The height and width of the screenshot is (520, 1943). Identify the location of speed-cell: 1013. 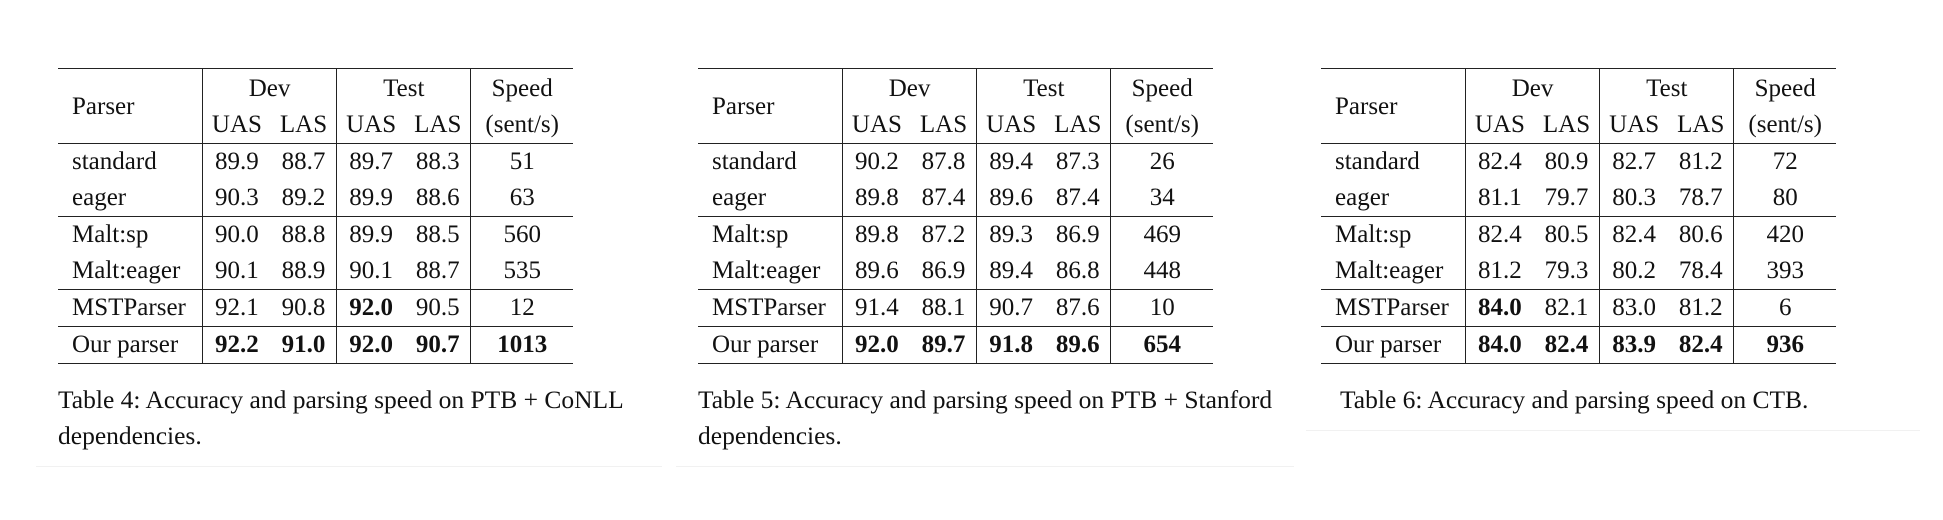
(521, 345).